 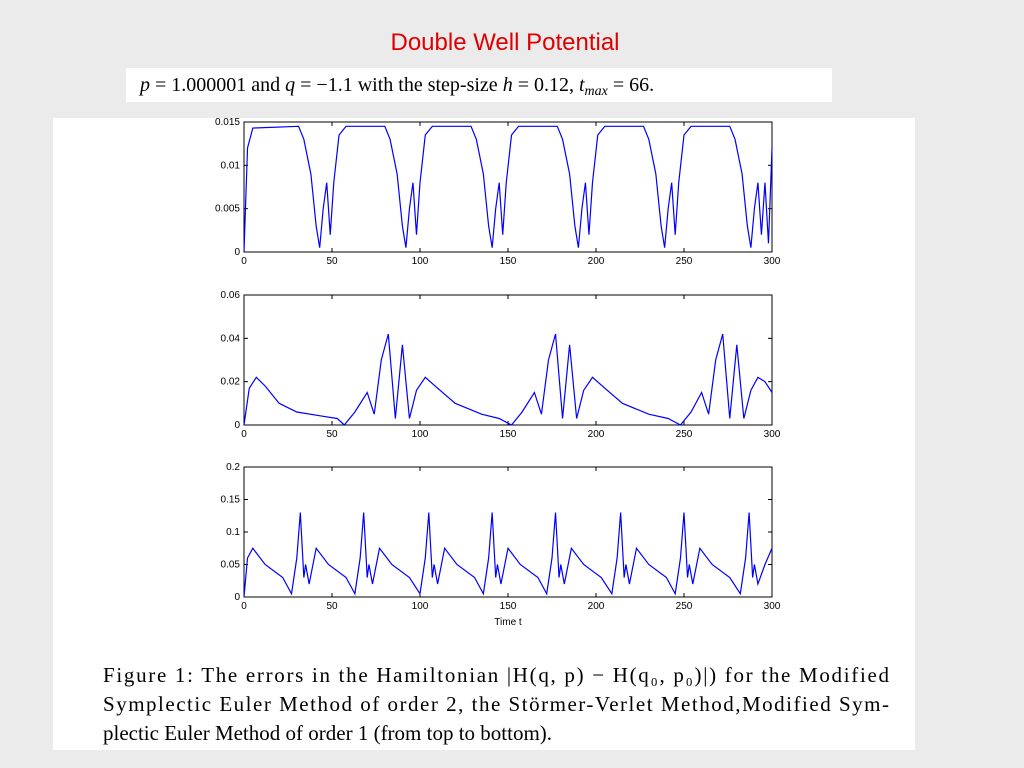 What do you see at coordinates (231, 295) in the screenshot?
I see `y-tick-label: 0.06` at bounding box center [231, 295].